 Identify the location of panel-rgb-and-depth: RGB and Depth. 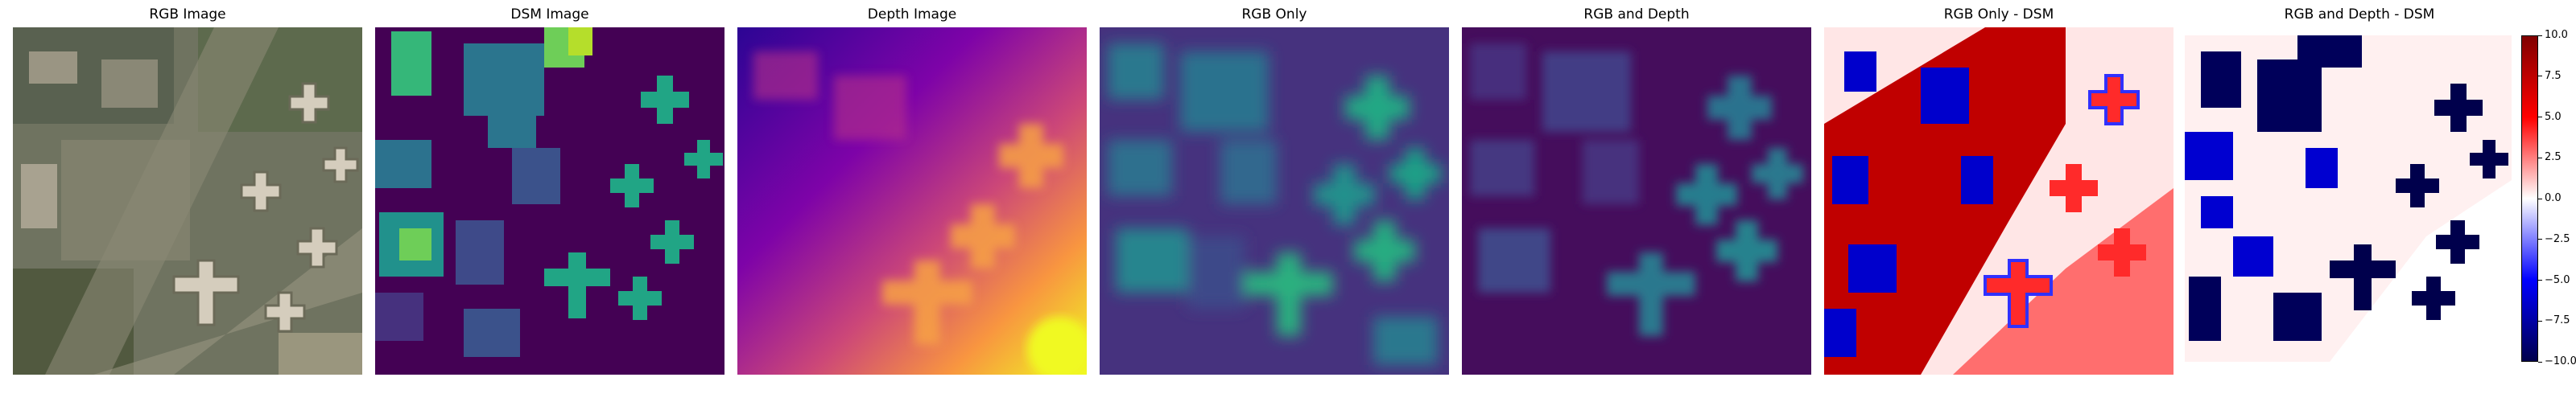
(1636, 201).